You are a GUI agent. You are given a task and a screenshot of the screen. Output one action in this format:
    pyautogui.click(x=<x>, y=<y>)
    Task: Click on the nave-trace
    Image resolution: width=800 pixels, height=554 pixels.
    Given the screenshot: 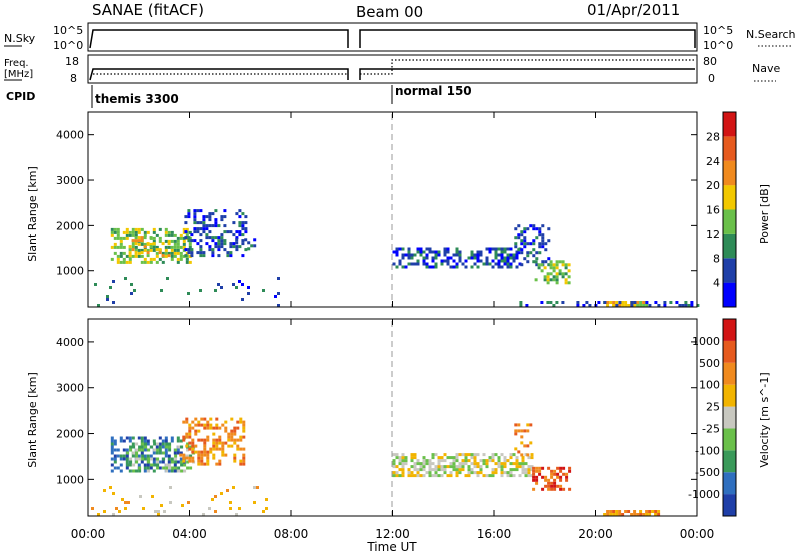 What is the action you would take?
    pyautogui.click(x=394, y=67)
    